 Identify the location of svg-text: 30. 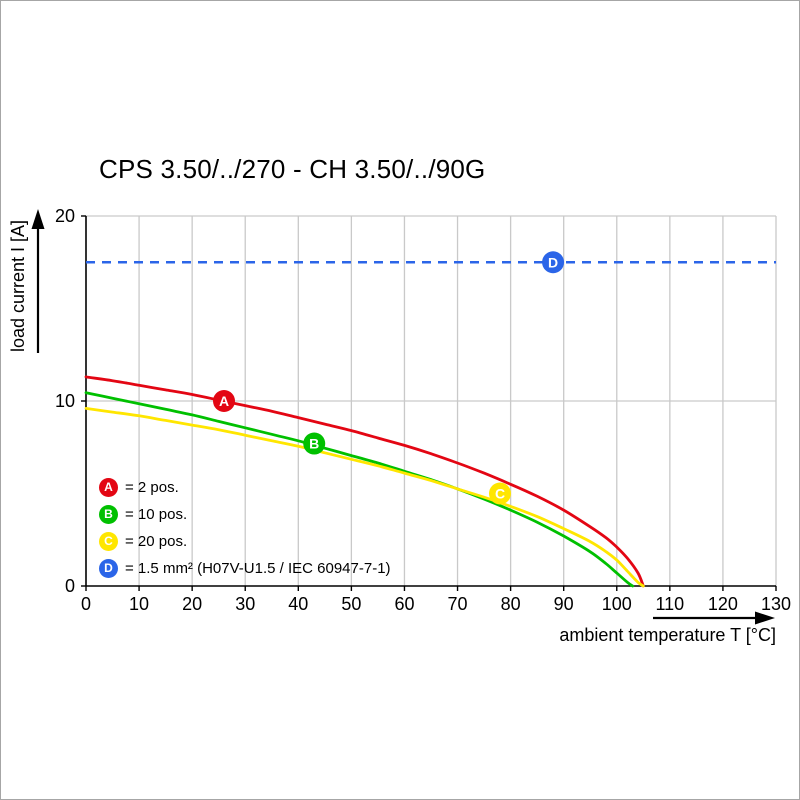
(245, 604).